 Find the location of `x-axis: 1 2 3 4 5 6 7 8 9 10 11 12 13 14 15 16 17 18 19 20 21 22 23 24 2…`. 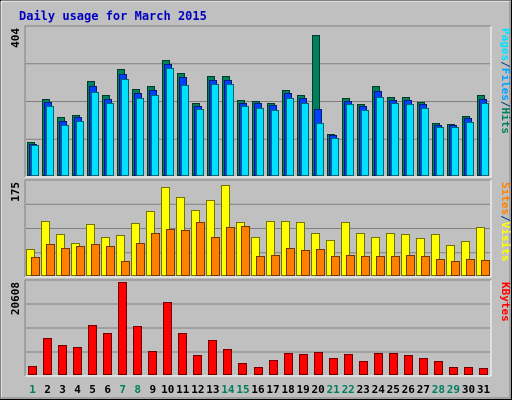

x-axis: 1 2 3 4 5 6 7 8 9 10 11 12 13 14 15 16 17 18 19 20 21 22 23 24 2… is located at coordinates (259, 389).